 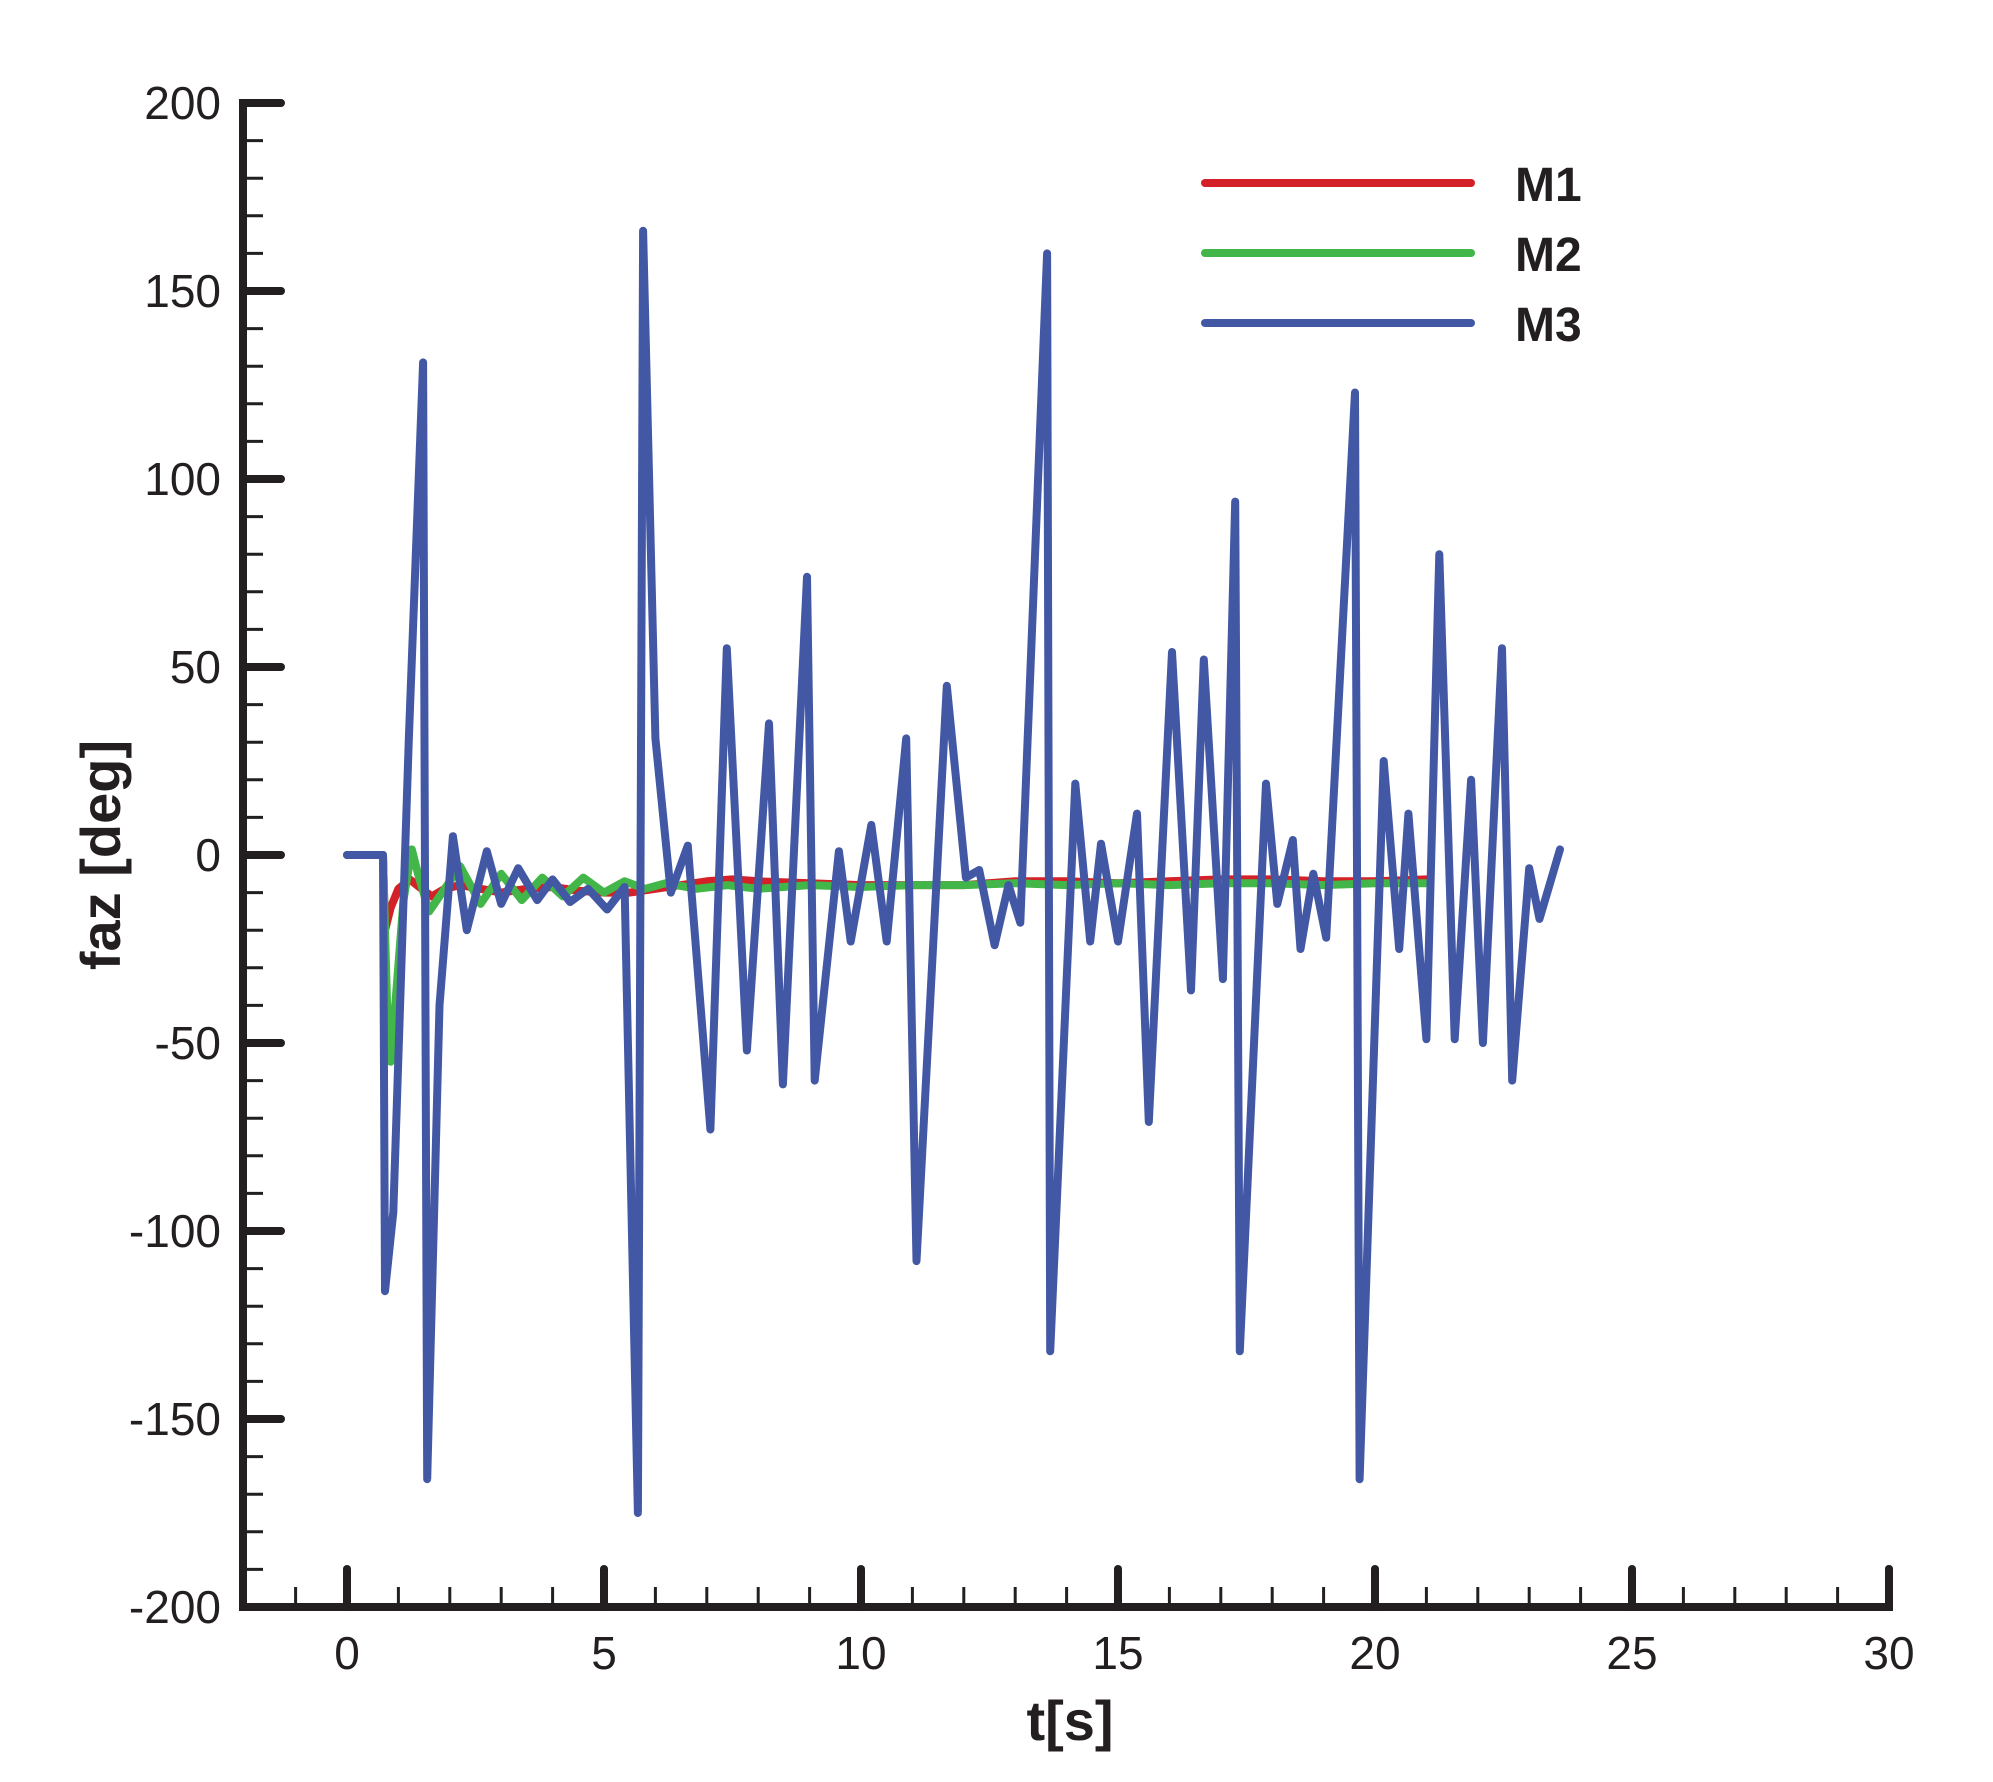 I want to click on y-tick-label: -100, so click(x=175, y=1231).